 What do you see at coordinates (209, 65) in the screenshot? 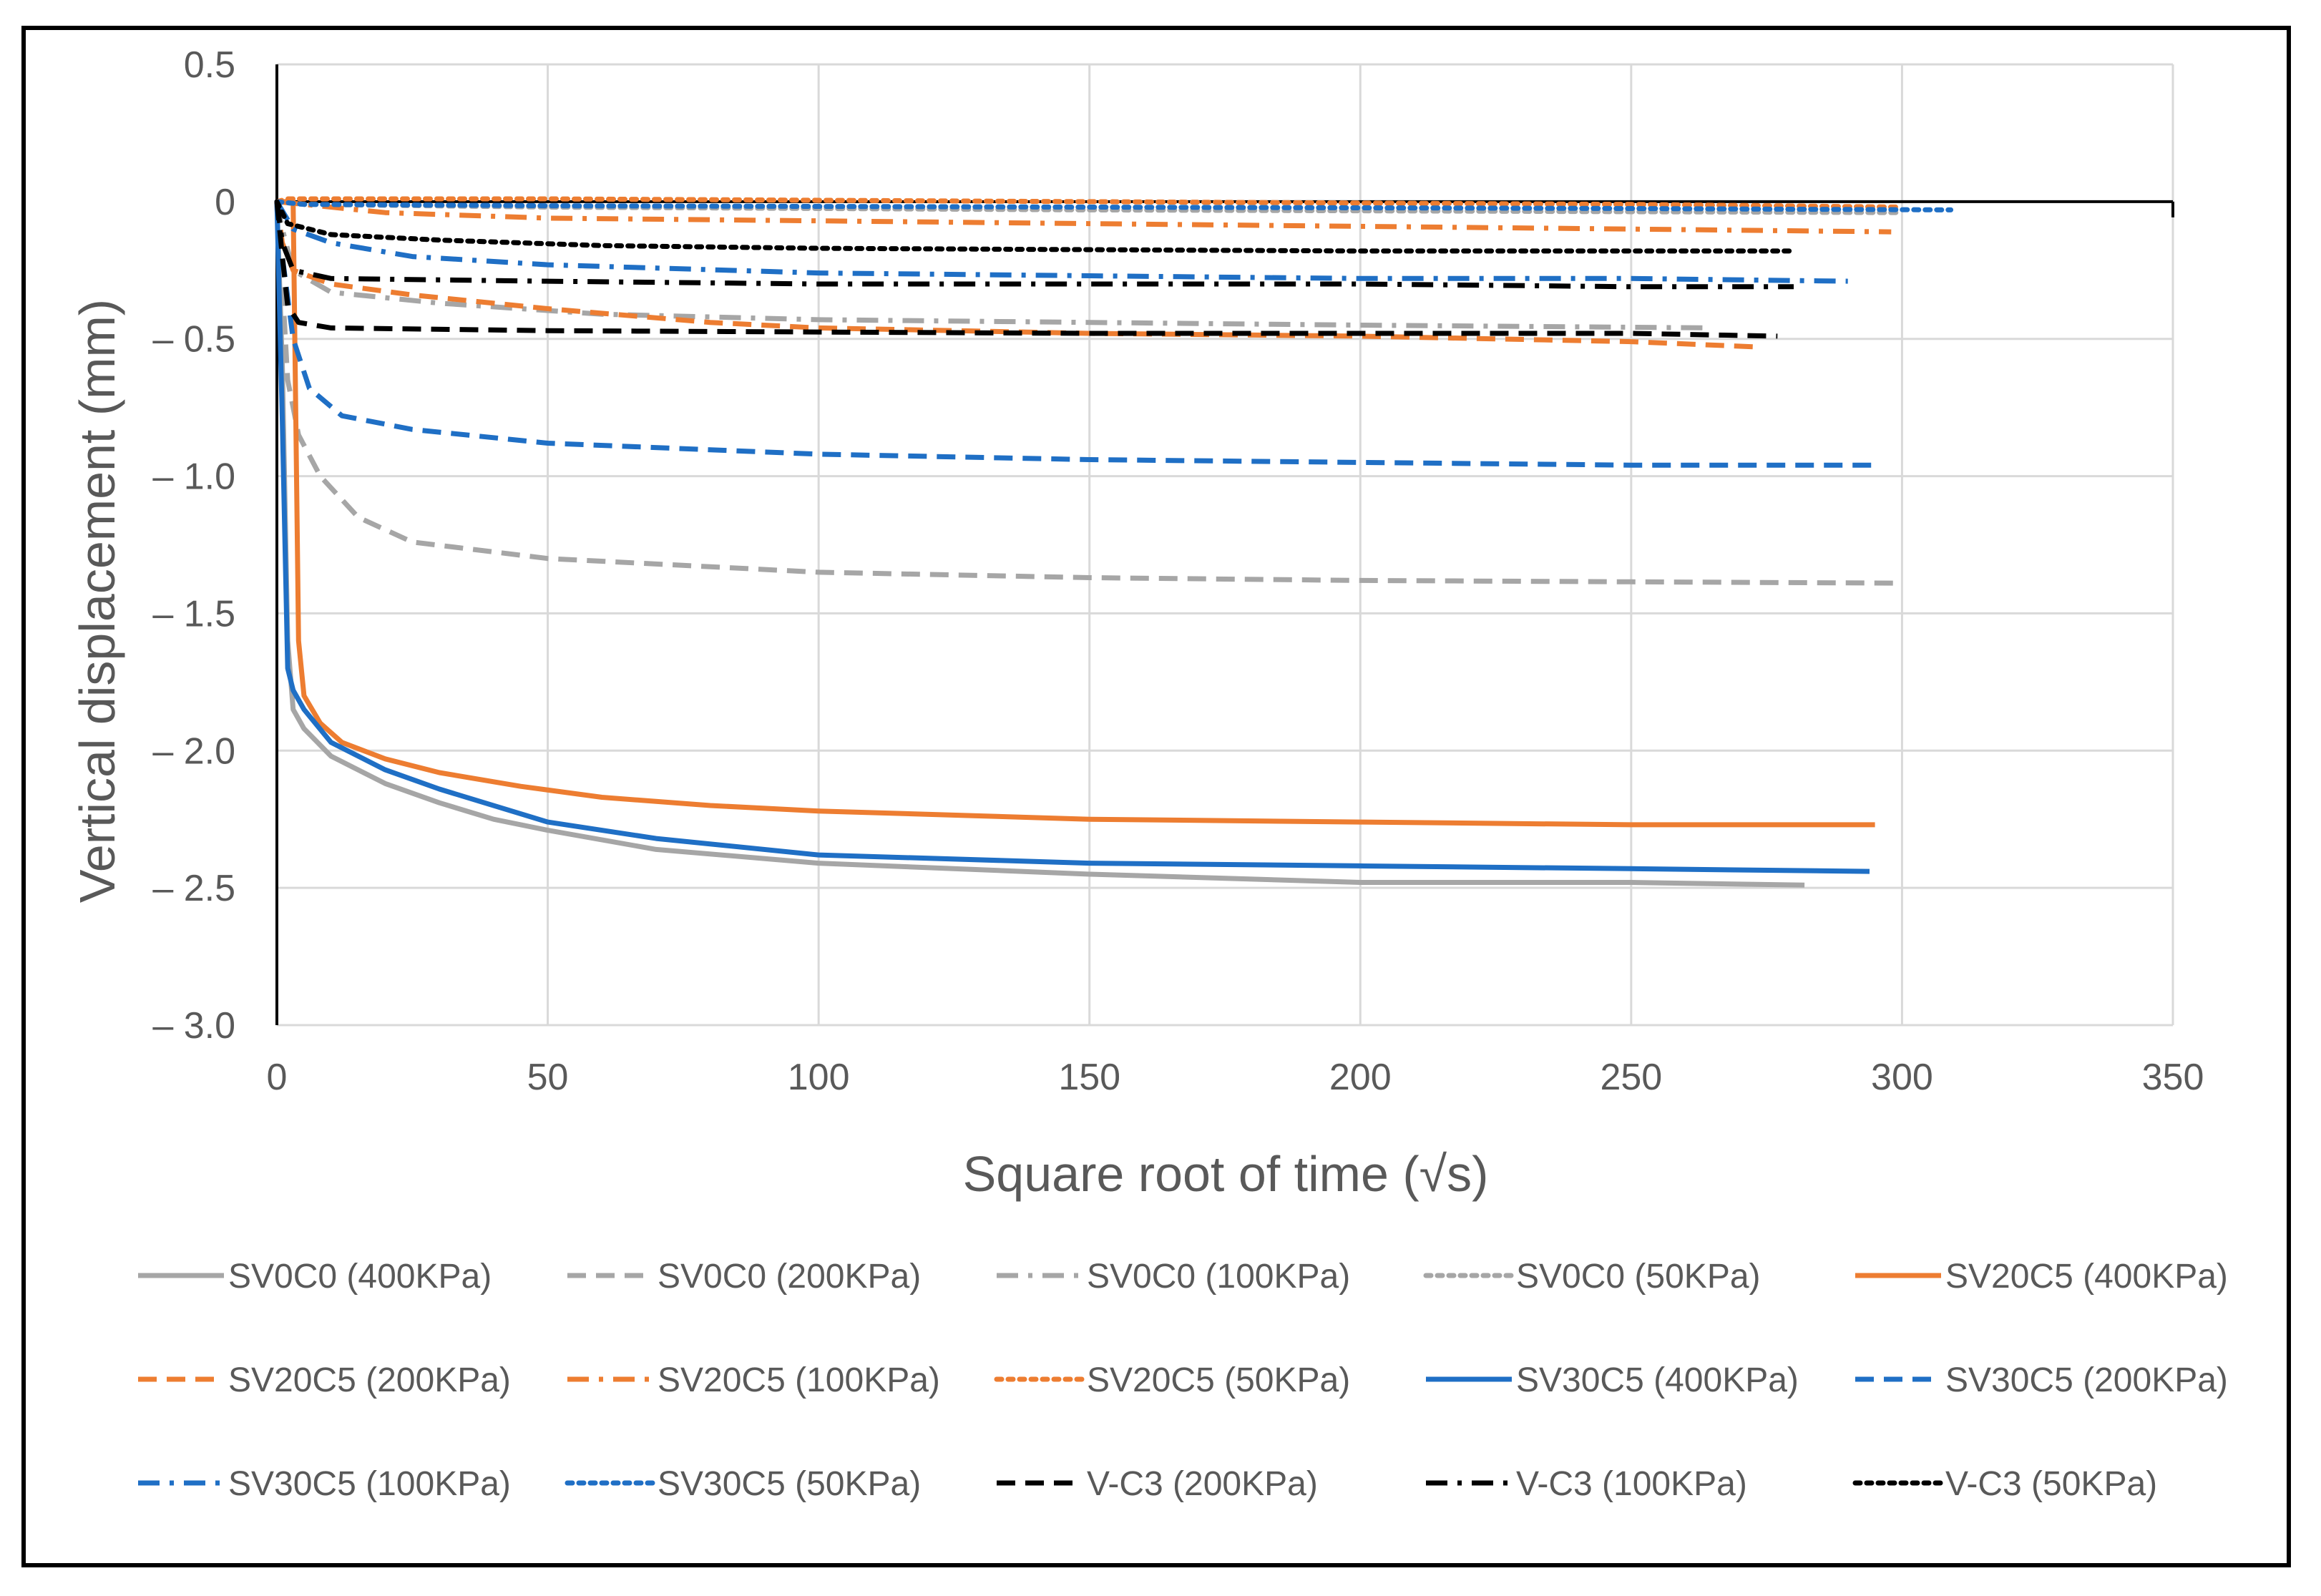
I see `y-tick-label: 0.5` at bounding box center [209, 65].